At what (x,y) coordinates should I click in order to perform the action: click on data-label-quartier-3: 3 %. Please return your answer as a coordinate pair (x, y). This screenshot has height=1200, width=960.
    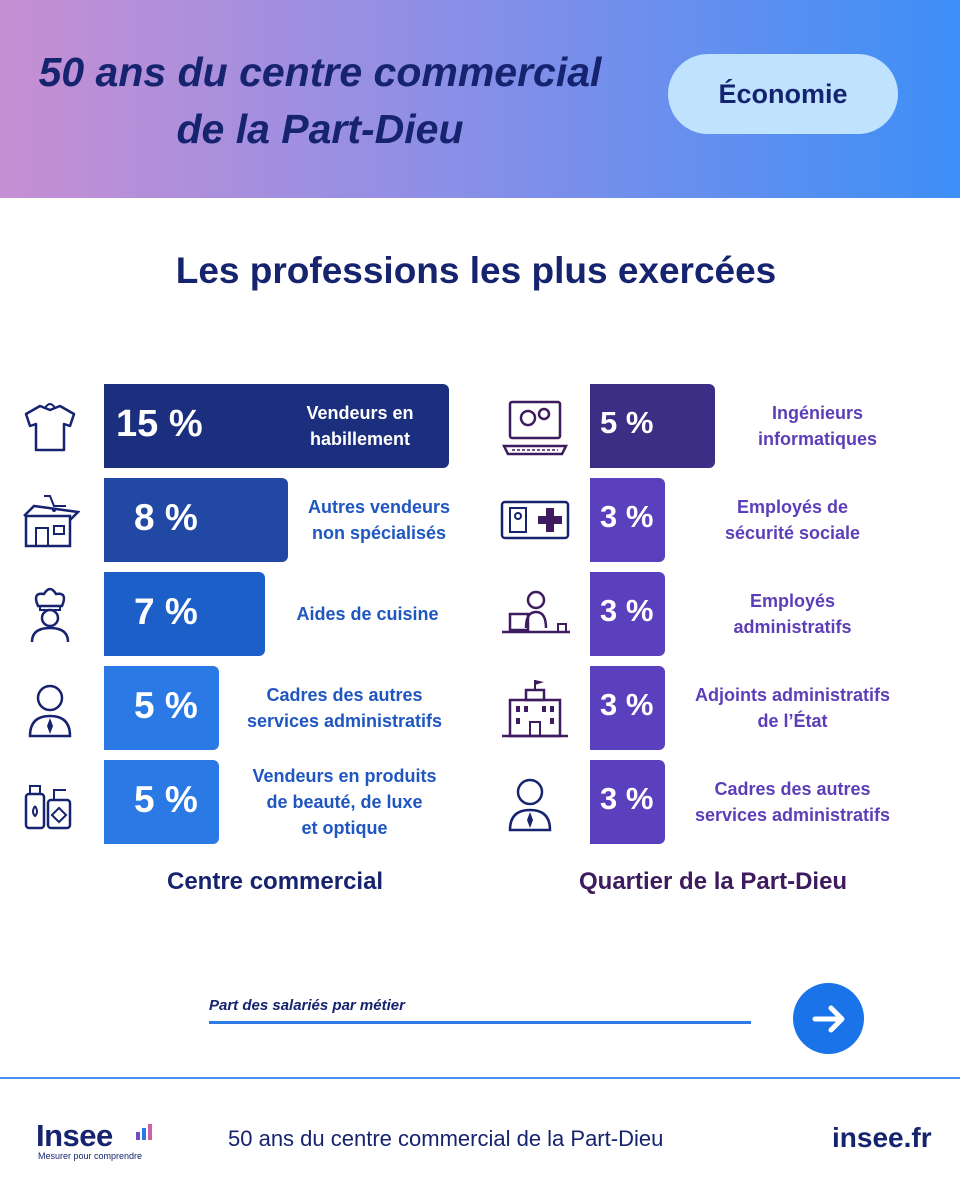
    Looking at the image, I should click on (627, 610).